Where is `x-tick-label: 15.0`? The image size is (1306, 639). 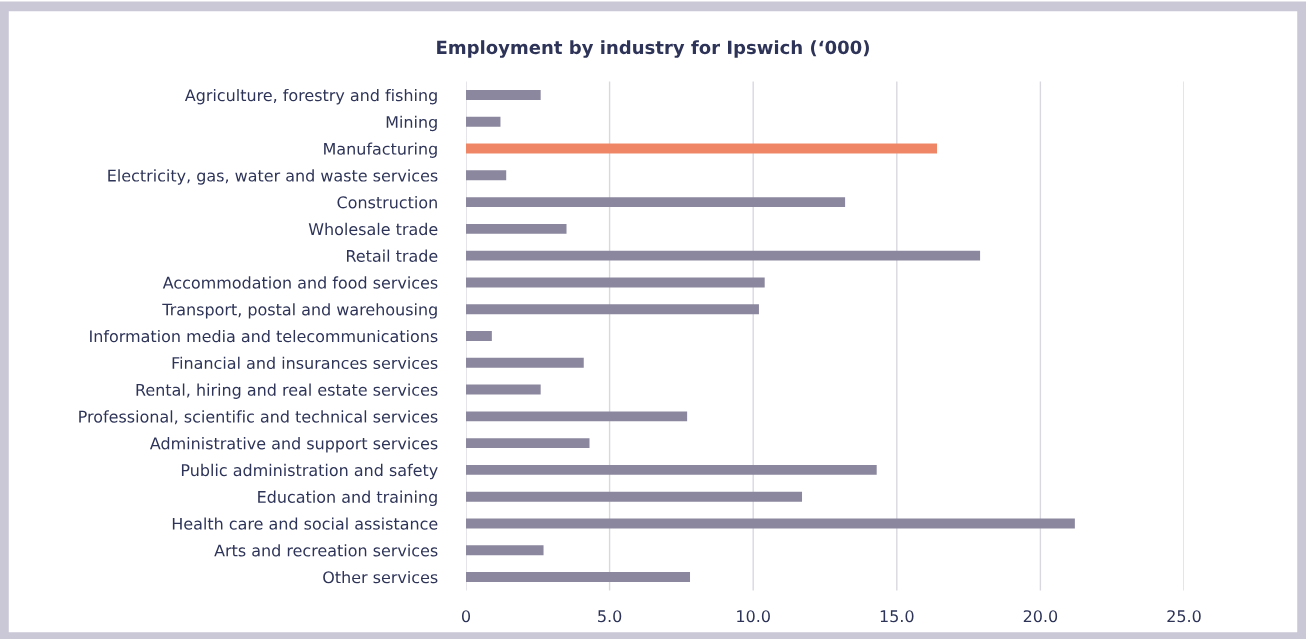 x-tick-label: 15.0 is located at coordinates (897, 616).